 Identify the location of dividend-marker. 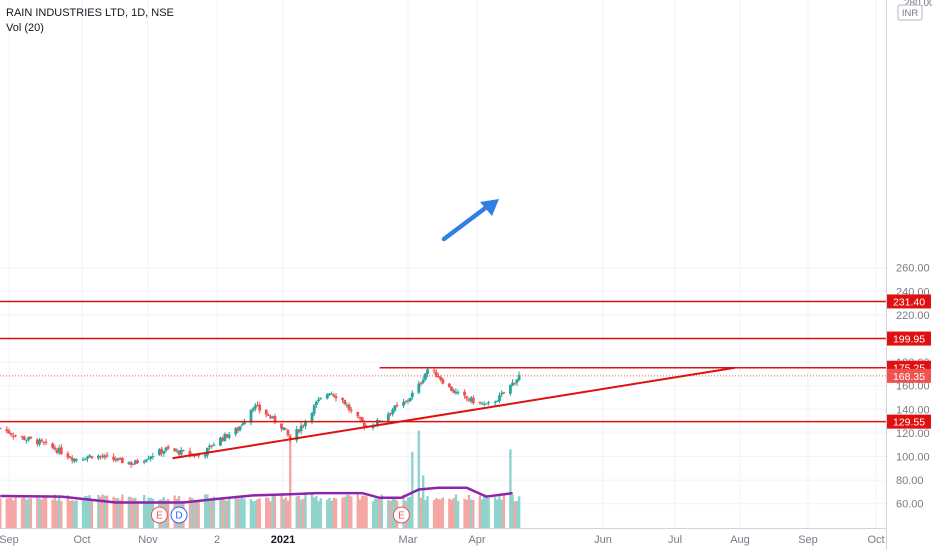
(179, 515).